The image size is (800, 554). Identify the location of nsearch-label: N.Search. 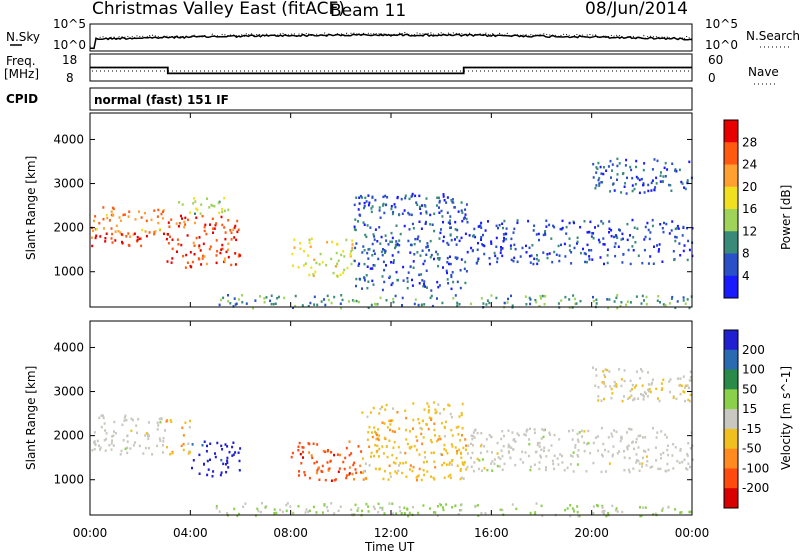
(773, 36).